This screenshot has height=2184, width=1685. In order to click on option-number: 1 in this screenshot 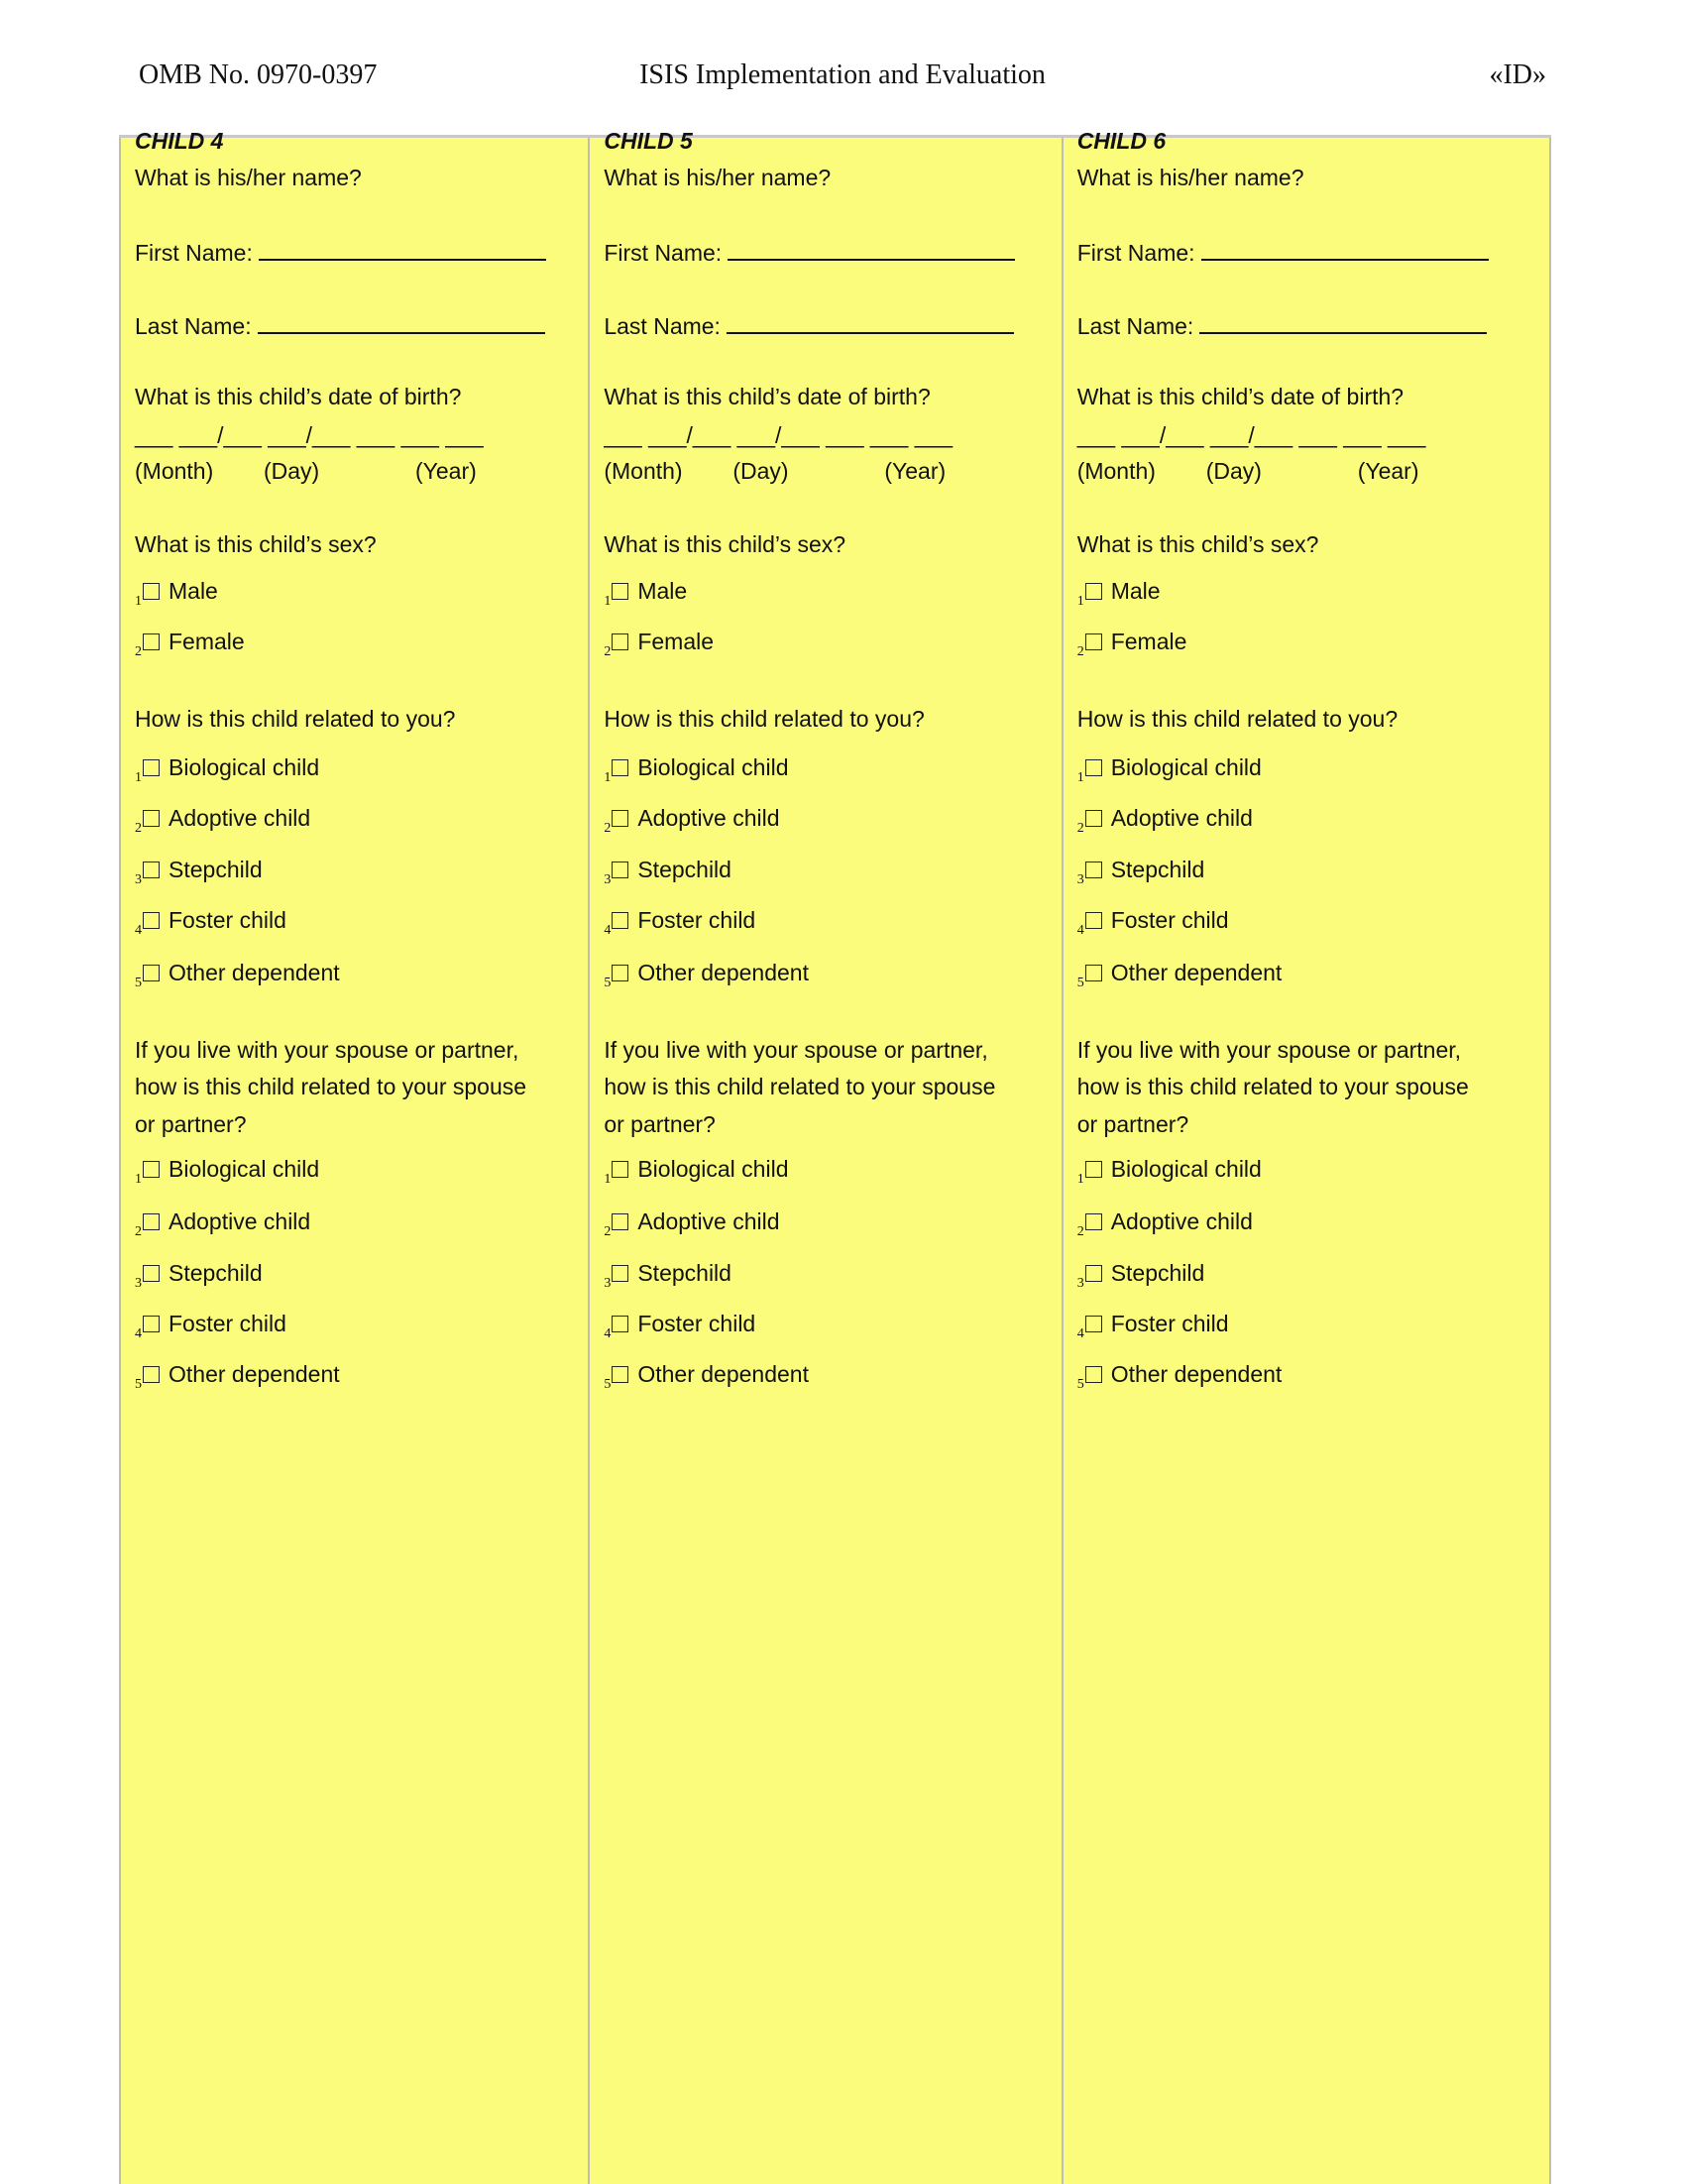, I will do `click(138, 601)`.